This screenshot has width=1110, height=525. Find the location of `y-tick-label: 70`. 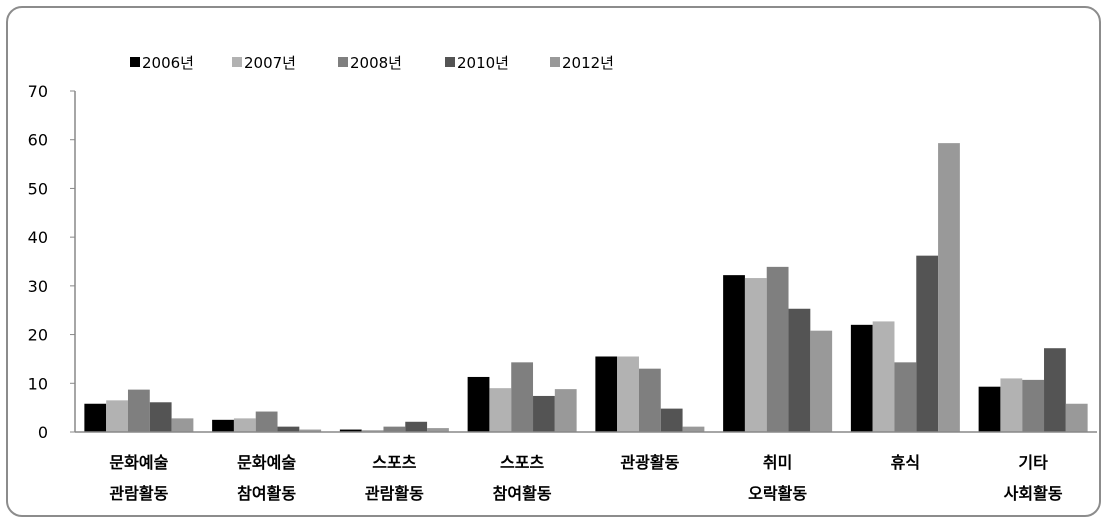

y-tick-label: 70 is located at coordinates (38, 91).